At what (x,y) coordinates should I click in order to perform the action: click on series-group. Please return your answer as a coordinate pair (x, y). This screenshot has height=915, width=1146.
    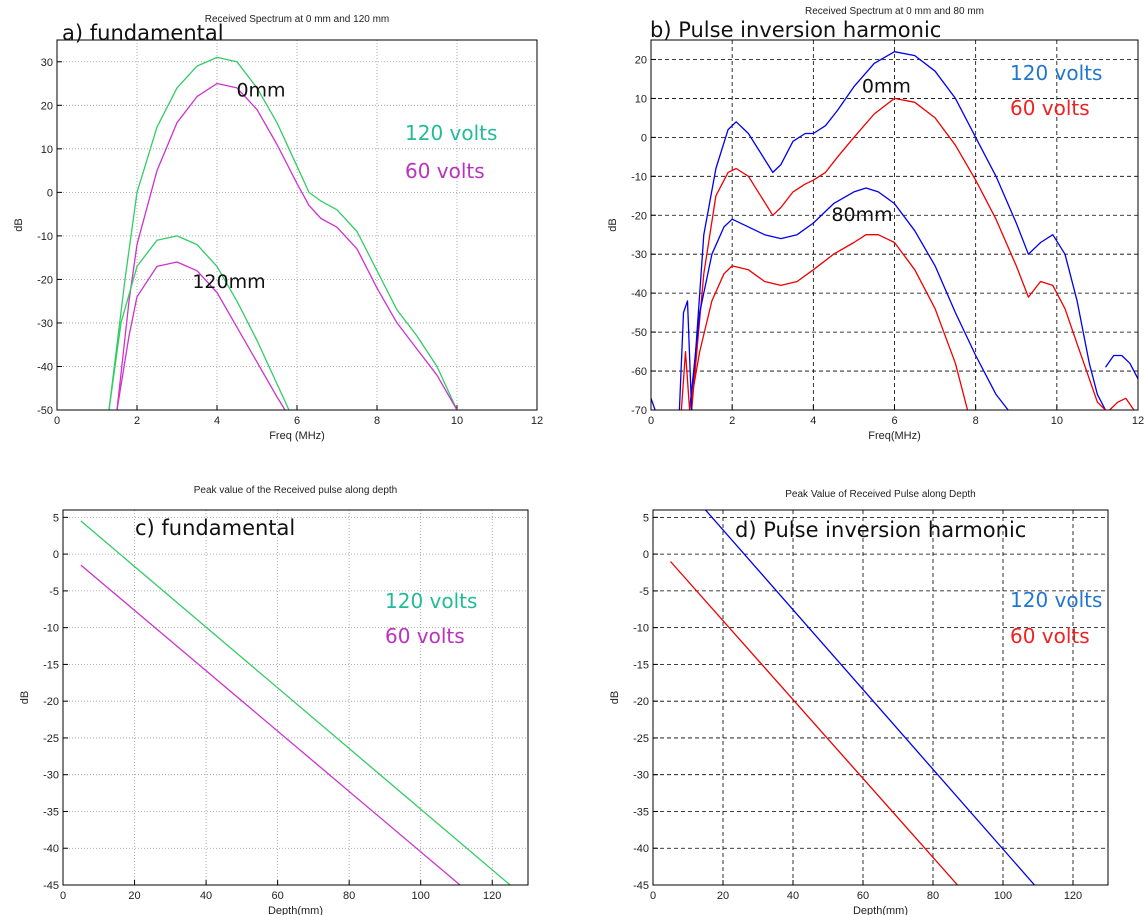
    Looking at the image, I should click on (283, 233).